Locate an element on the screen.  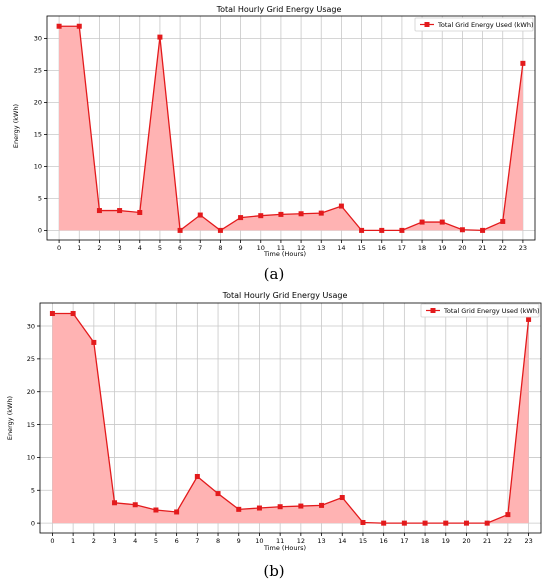
x-tick-label: 11 is located at coordinates (281, 248).